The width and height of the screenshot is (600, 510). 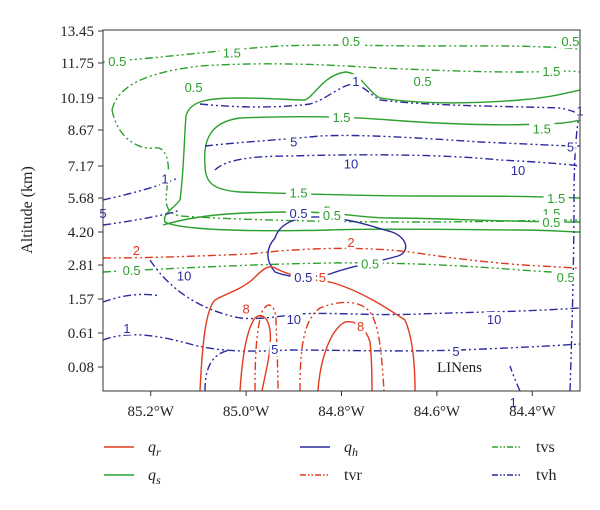 I want to click on tvr-contour-8-left, so click(x=266, y=347).